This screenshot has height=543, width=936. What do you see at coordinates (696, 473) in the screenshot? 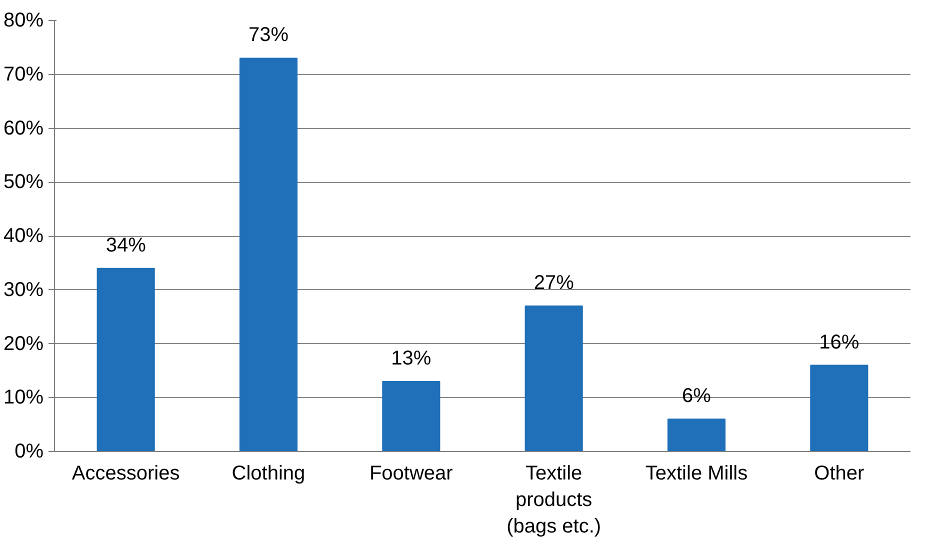
I see `x-tick-label: Textile Mills` at bounding box center [696, 473].